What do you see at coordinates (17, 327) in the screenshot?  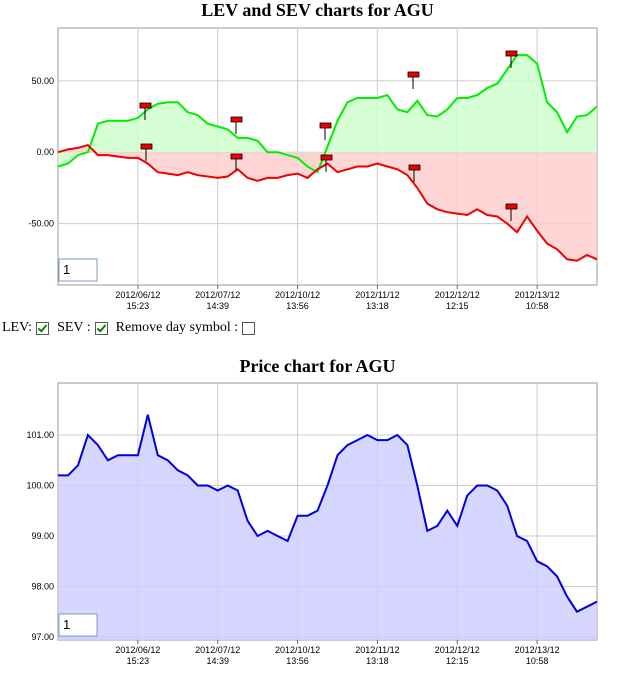 I see `lev-label: LEV:` at bounding box center [17, 327].